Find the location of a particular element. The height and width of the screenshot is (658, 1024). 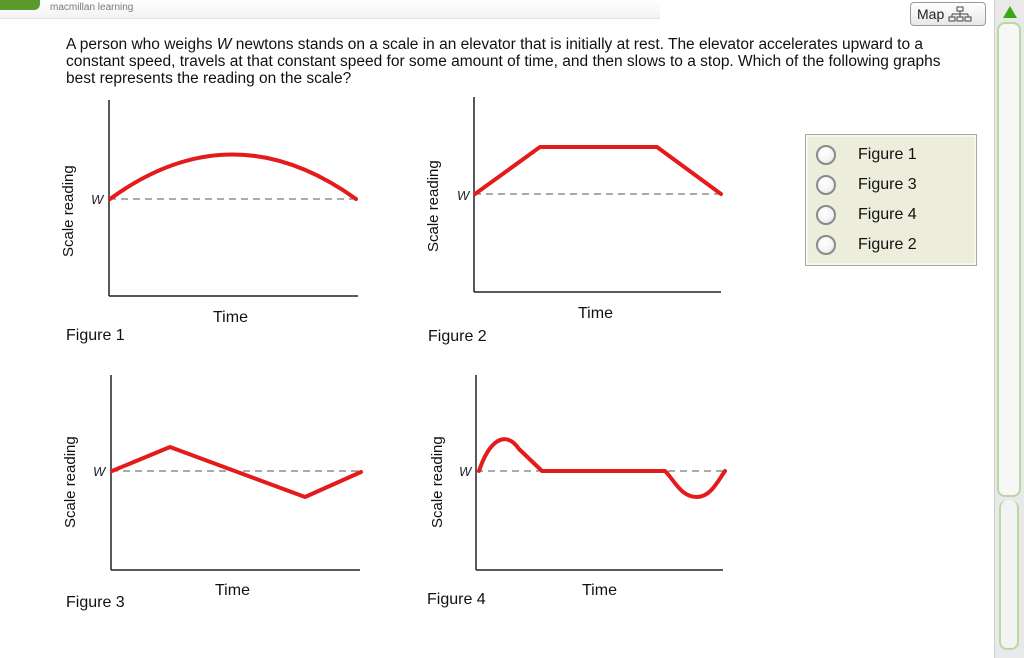

figure-1-y-axis-label: Scale reading is located at coordinates (68, 211).